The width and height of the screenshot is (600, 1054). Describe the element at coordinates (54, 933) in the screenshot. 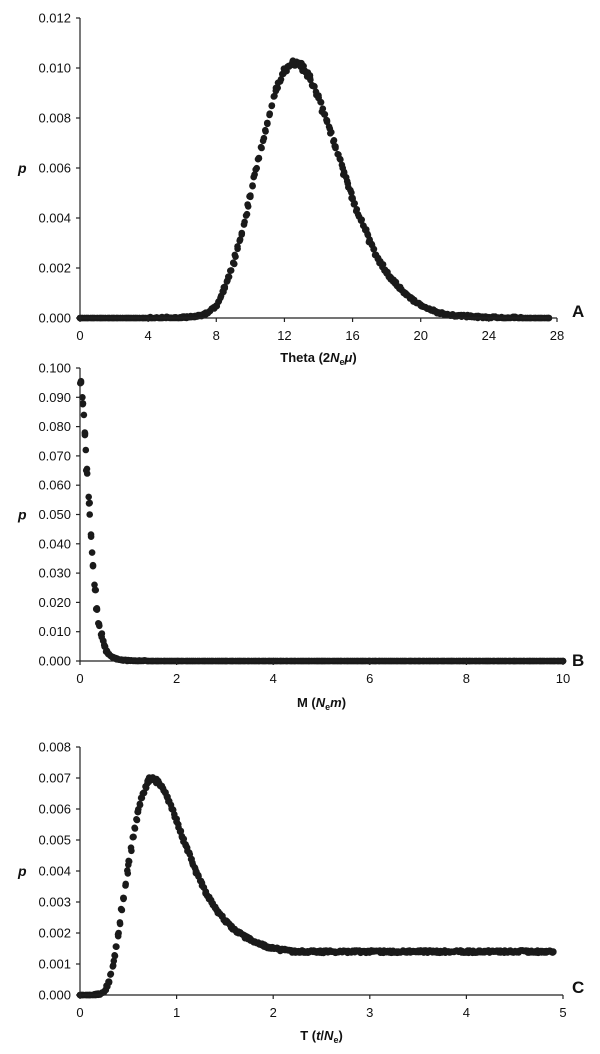

I see `y-tick-label: 0.002` at that location.